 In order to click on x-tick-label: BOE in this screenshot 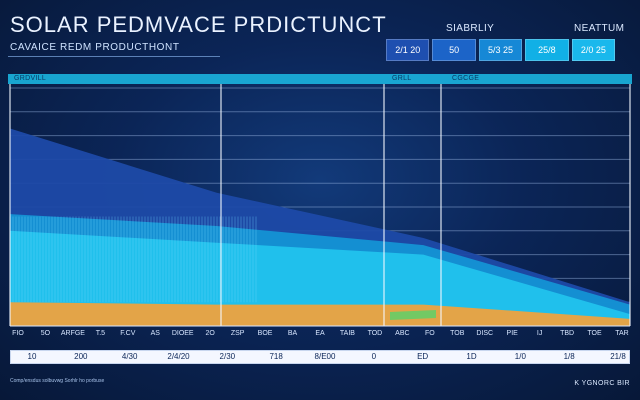, I will do `click(265, 333)`.